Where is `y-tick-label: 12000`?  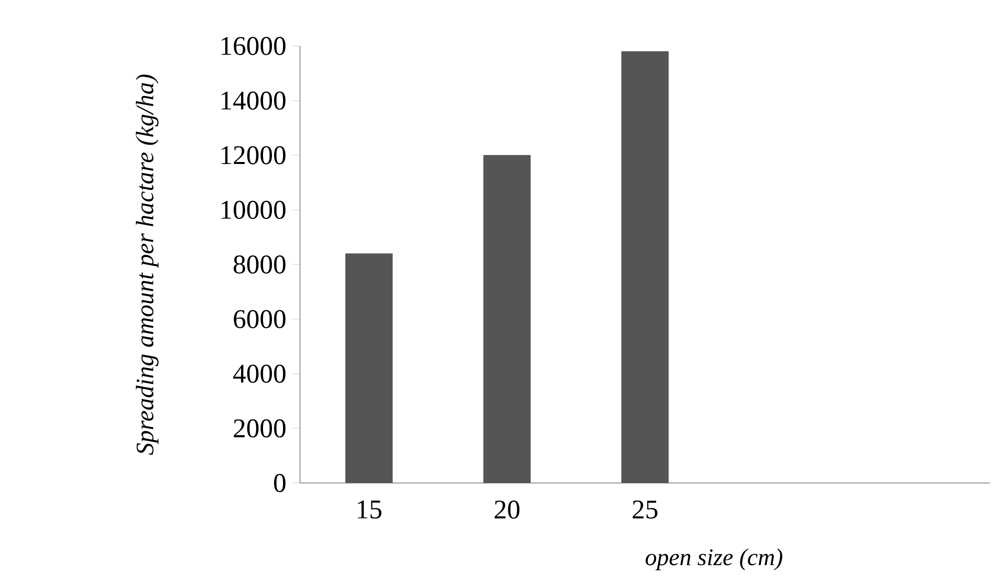 y-tick-label: 12000 is located at coordinates (254, 155).